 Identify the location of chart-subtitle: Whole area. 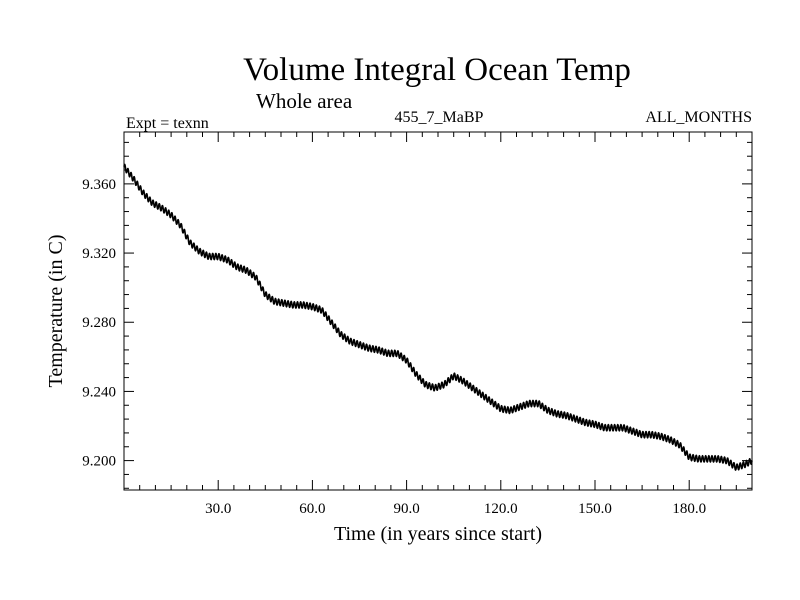
(304, 101).